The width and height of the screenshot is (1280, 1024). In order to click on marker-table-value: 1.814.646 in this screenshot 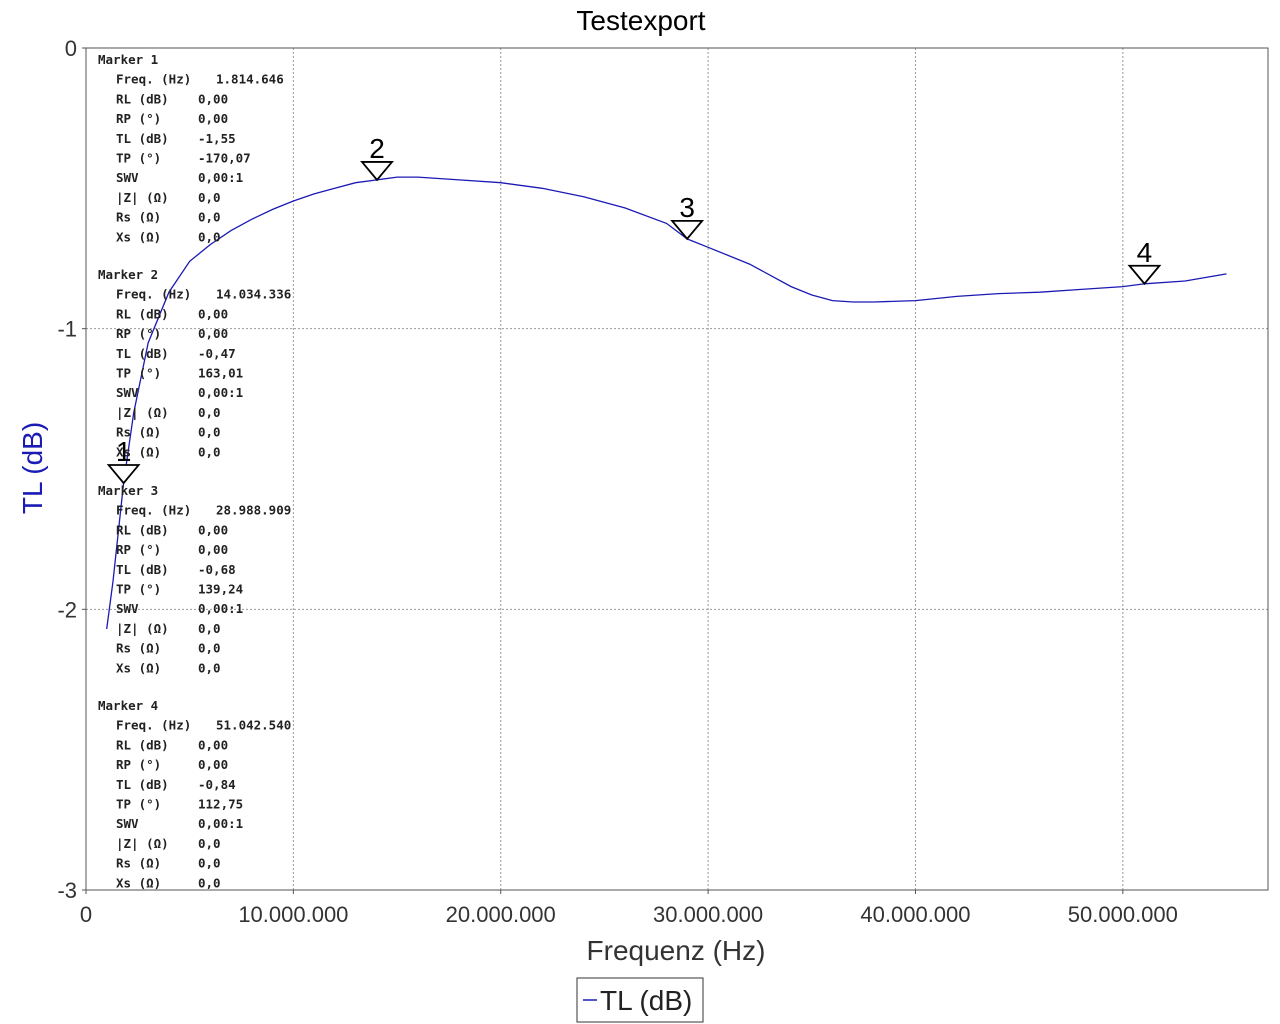, I will do `click(250, 79)`.